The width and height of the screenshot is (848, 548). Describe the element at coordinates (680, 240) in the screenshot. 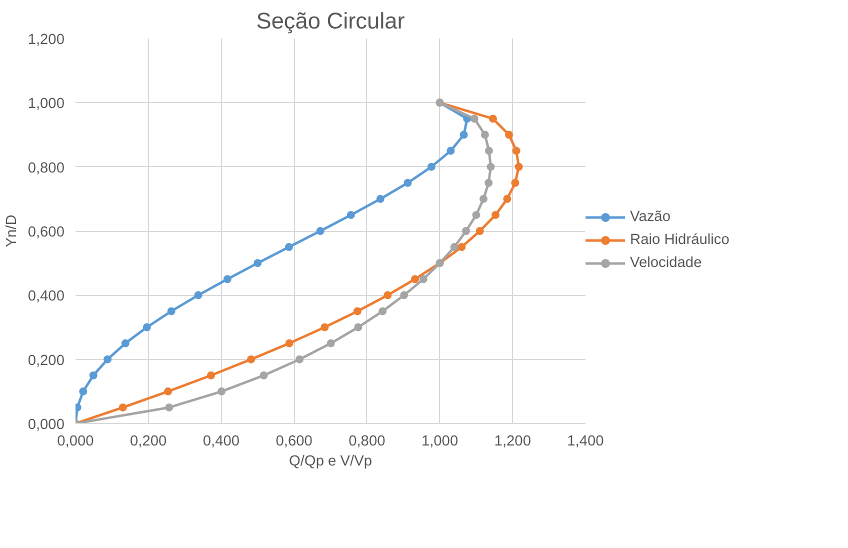

I see `legend-label: Raio Hidráulico` at that location.